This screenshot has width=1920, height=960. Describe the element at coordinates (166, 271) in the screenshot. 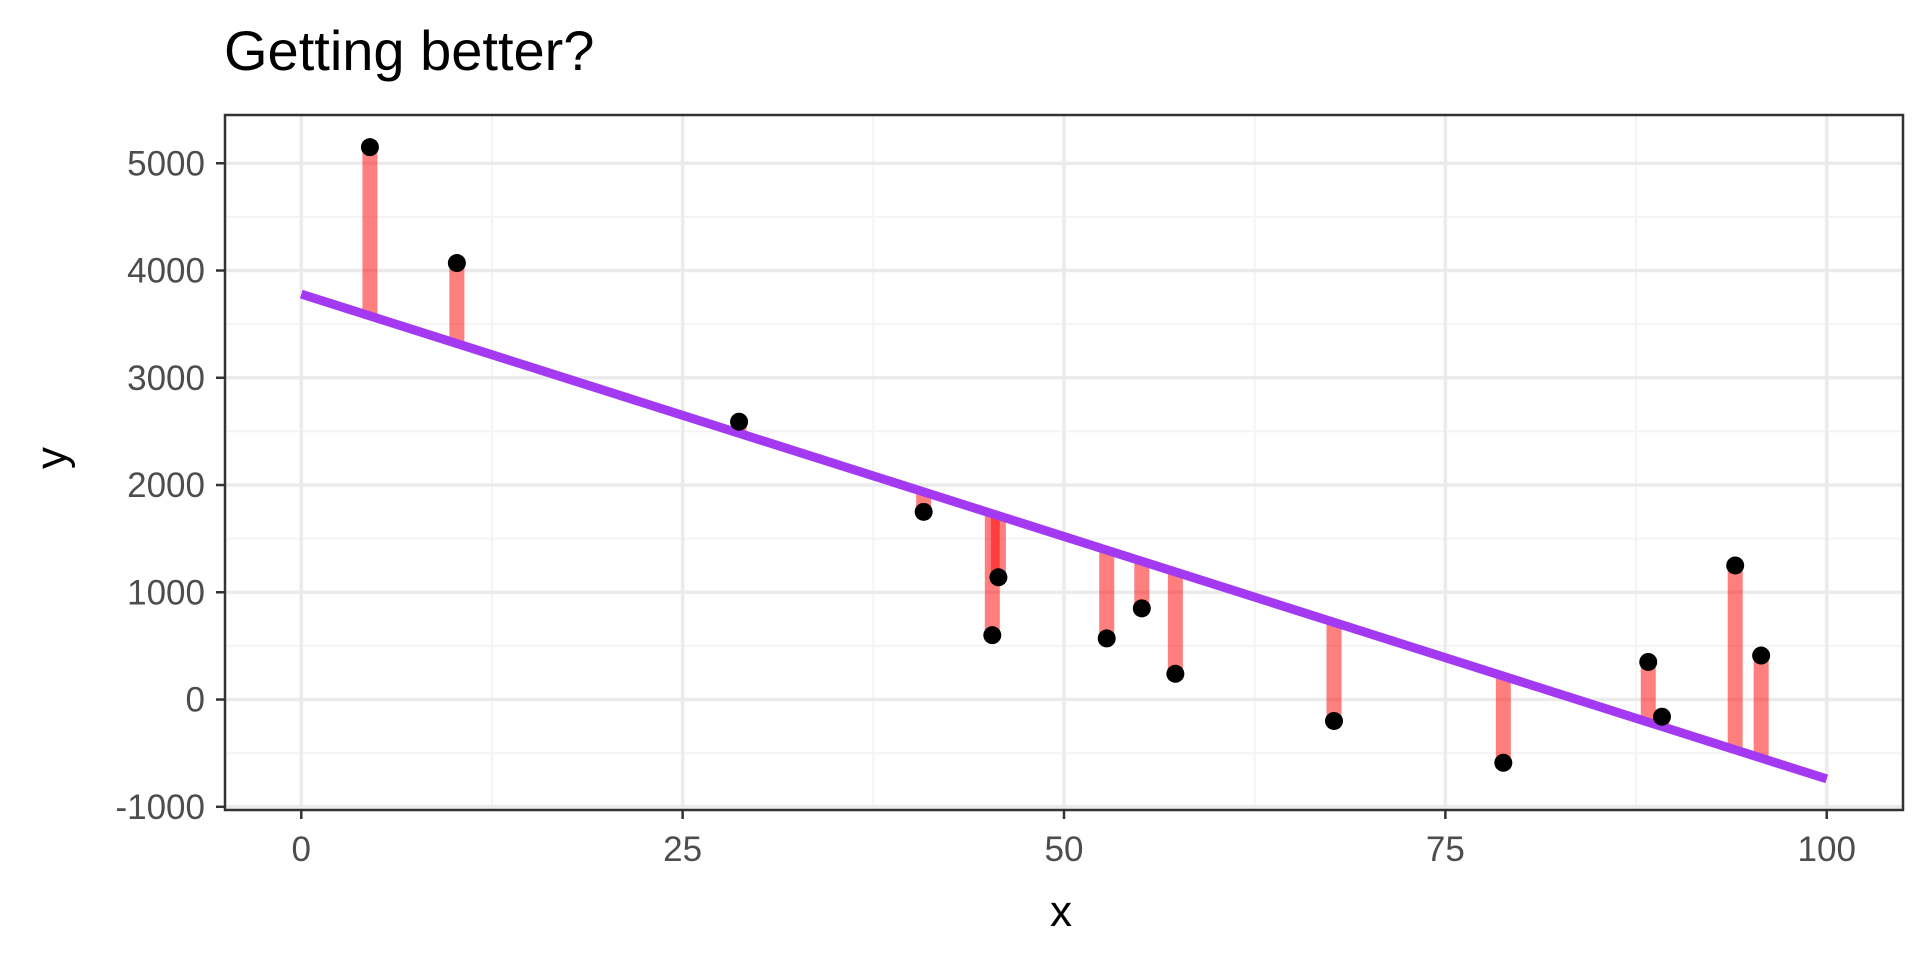

I see `y-tick-label: 4000` at that location.